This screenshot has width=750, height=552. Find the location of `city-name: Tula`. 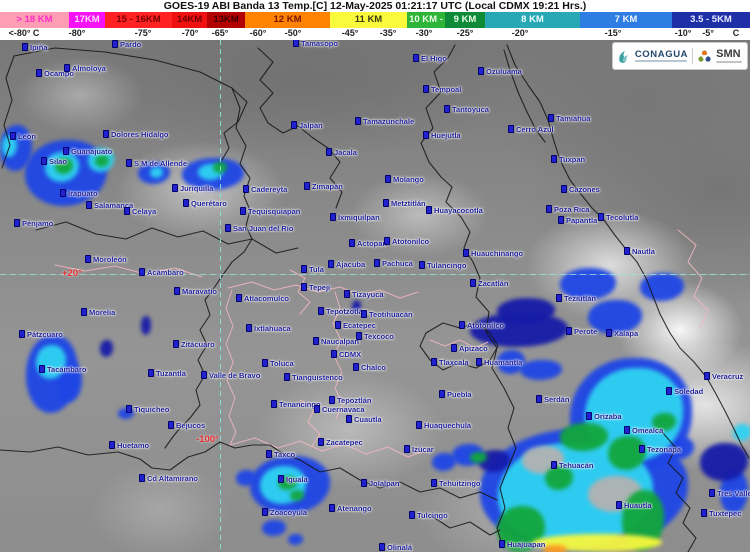

city-name: Tula is located at coordinates (316, 269).